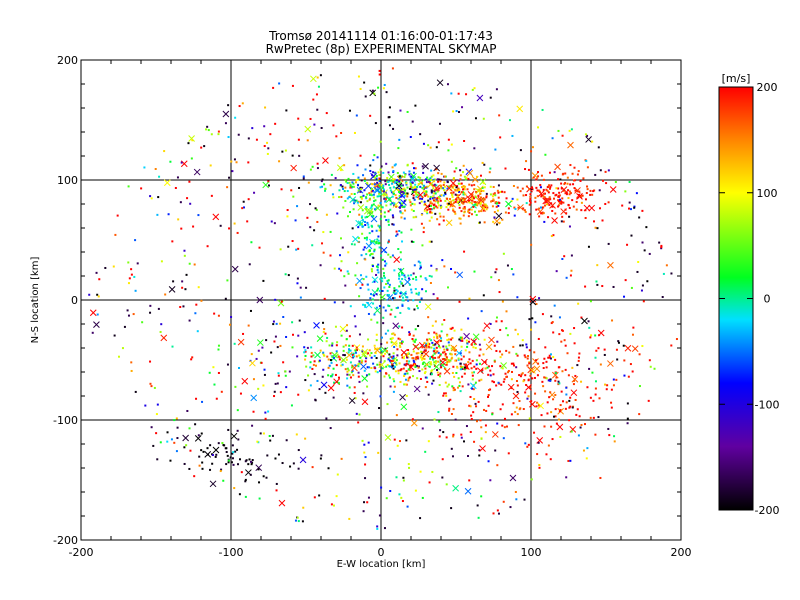  Describe the element at coordinates (736, 78) in the screenshot. I see `colorbar-label: [m/s]` at that location.